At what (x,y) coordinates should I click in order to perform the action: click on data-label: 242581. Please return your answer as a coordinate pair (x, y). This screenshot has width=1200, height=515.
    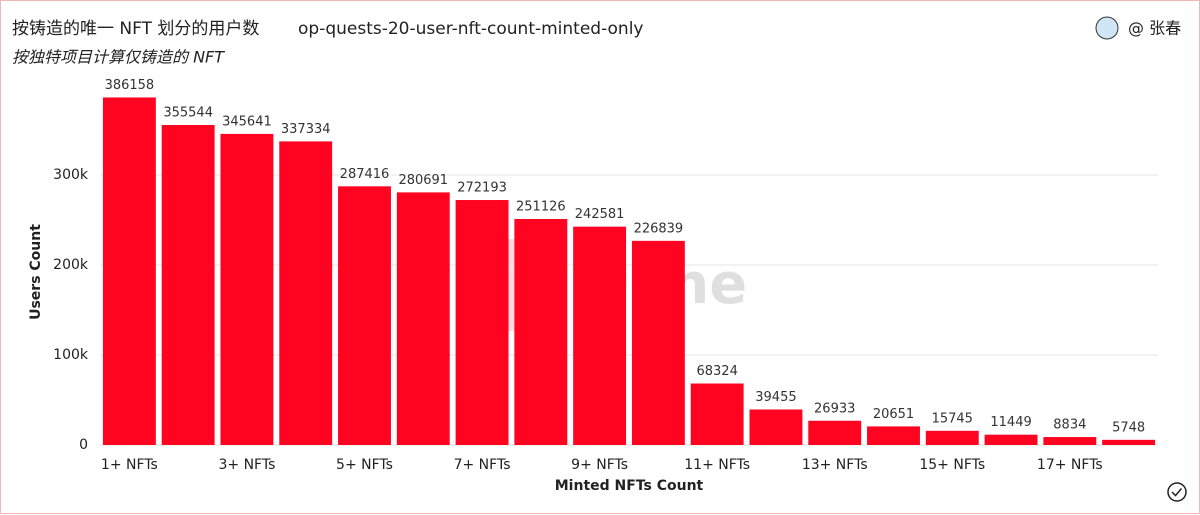
    Looking at the image, I should click on (600, 214).